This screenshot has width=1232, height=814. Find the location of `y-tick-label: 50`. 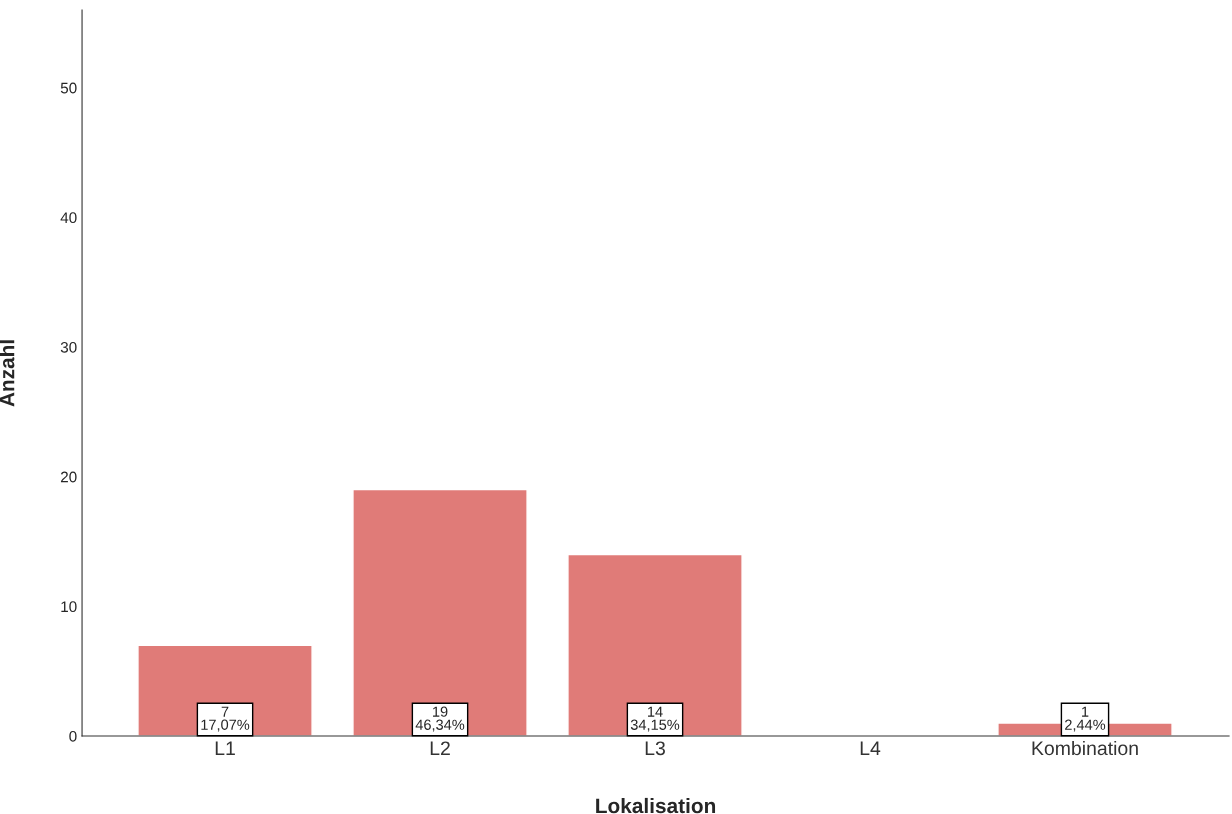

y-tick-label: 50 is located at coordinates (68, 88).